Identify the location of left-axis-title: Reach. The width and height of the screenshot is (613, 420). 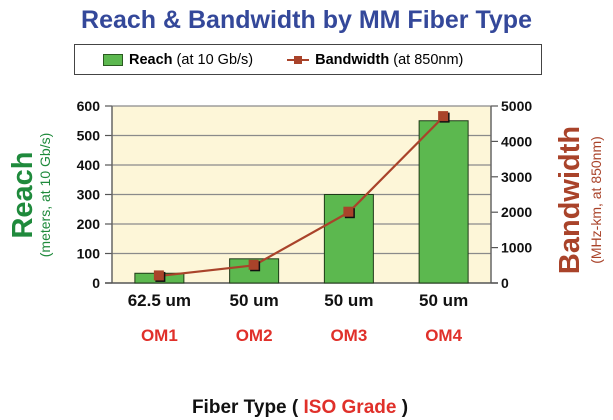
(23, 194).